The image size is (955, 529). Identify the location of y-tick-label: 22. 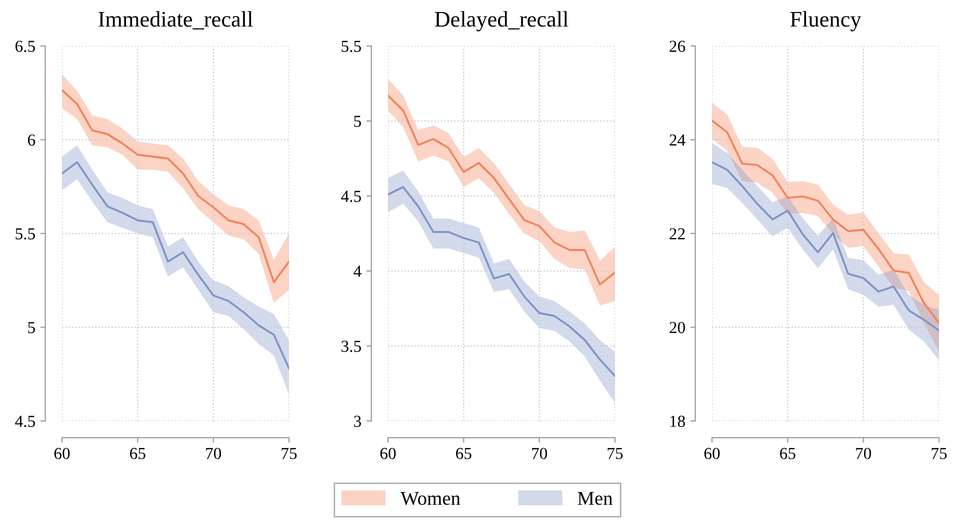
(677, 234).